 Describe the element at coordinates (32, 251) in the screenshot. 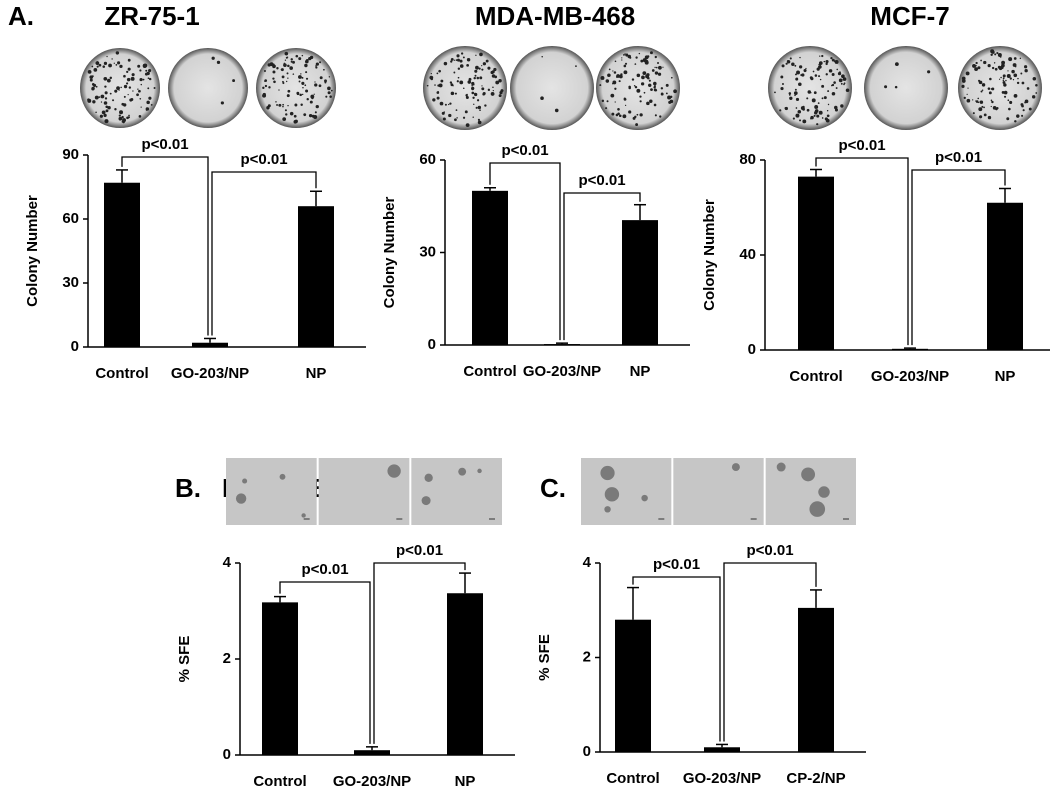

I see `y-axis-label: Colony Number` at that location.